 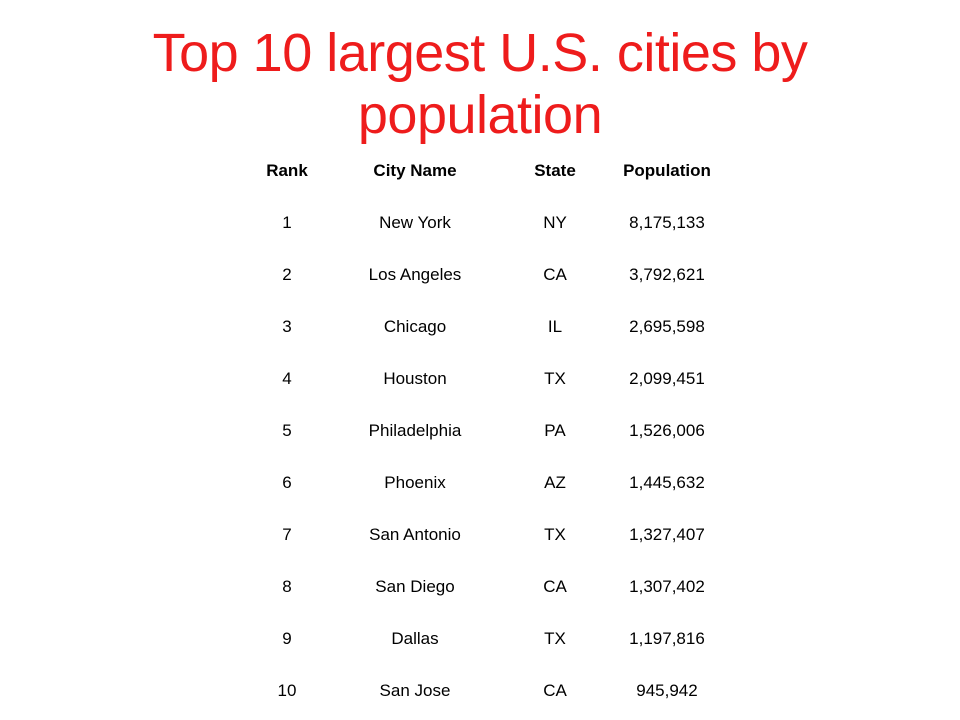 I want to click on state-cell: NY, so click(x=555, y=222).